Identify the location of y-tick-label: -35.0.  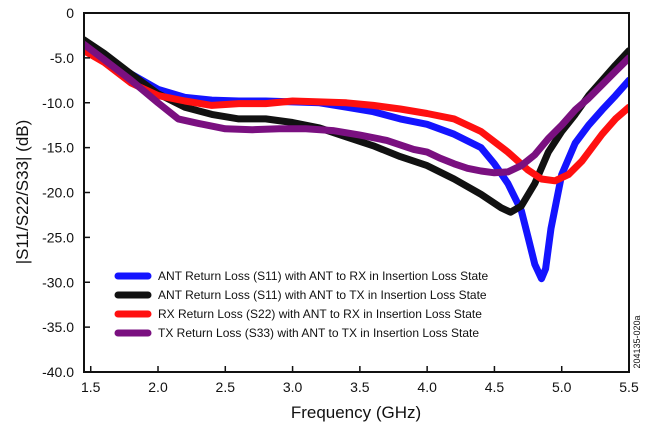
(58, 327).